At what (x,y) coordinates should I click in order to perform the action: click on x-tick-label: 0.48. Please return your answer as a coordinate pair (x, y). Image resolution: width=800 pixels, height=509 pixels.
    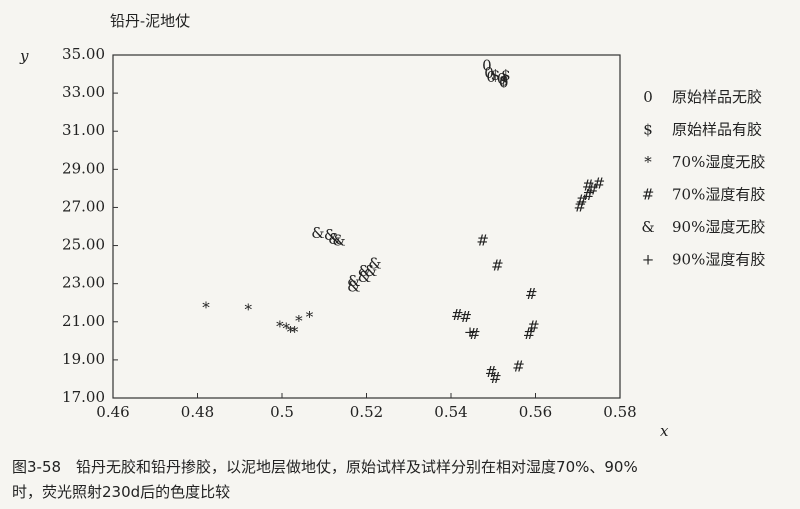
    Looking at the image, I should click on (197, 412).